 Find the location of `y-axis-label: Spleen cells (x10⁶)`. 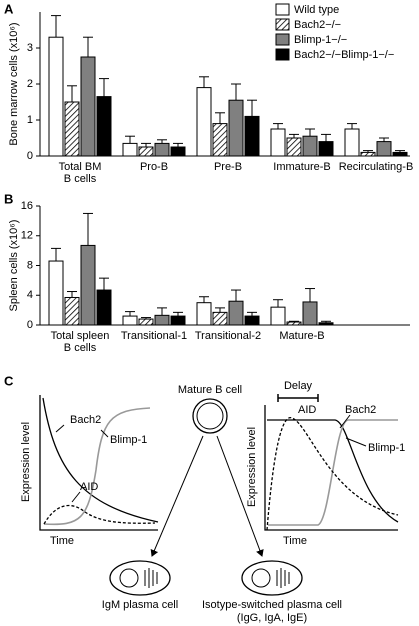

y-axis-label: Spleen cells (x10⁶) is located at coordinates (14, 266).